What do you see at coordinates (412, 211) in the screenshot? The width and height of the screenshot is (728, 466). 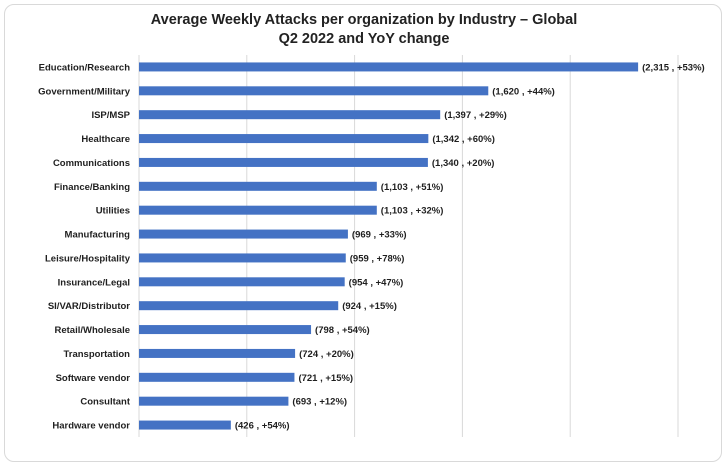 I see `data-label: (1,103 , +32%)` at bounding box center [412, 211].